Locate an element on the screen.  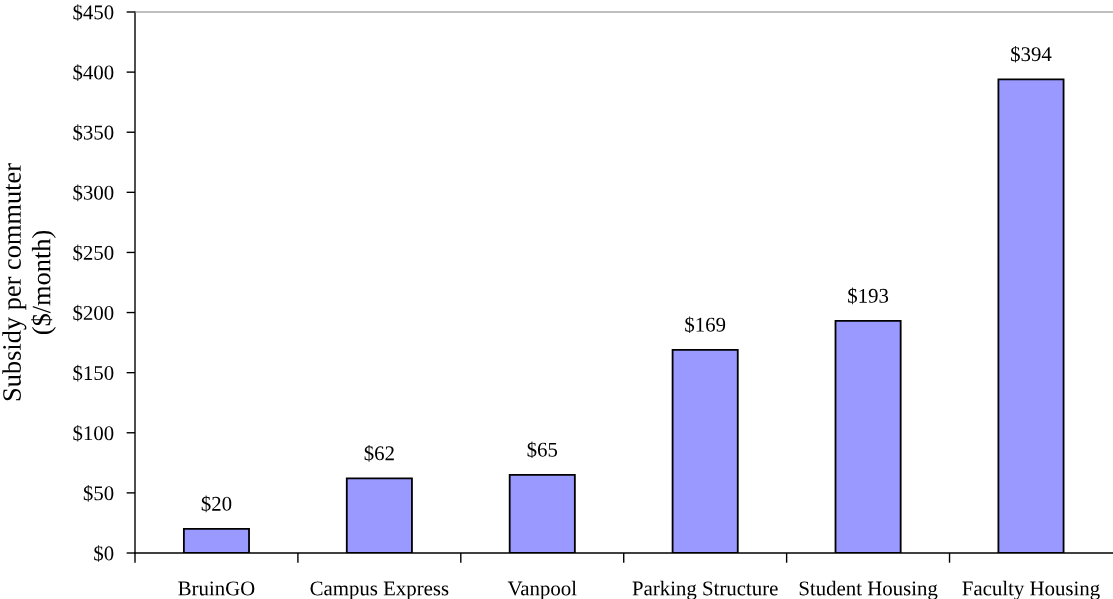
data-label: $65 is located at coordinates (542, 450).